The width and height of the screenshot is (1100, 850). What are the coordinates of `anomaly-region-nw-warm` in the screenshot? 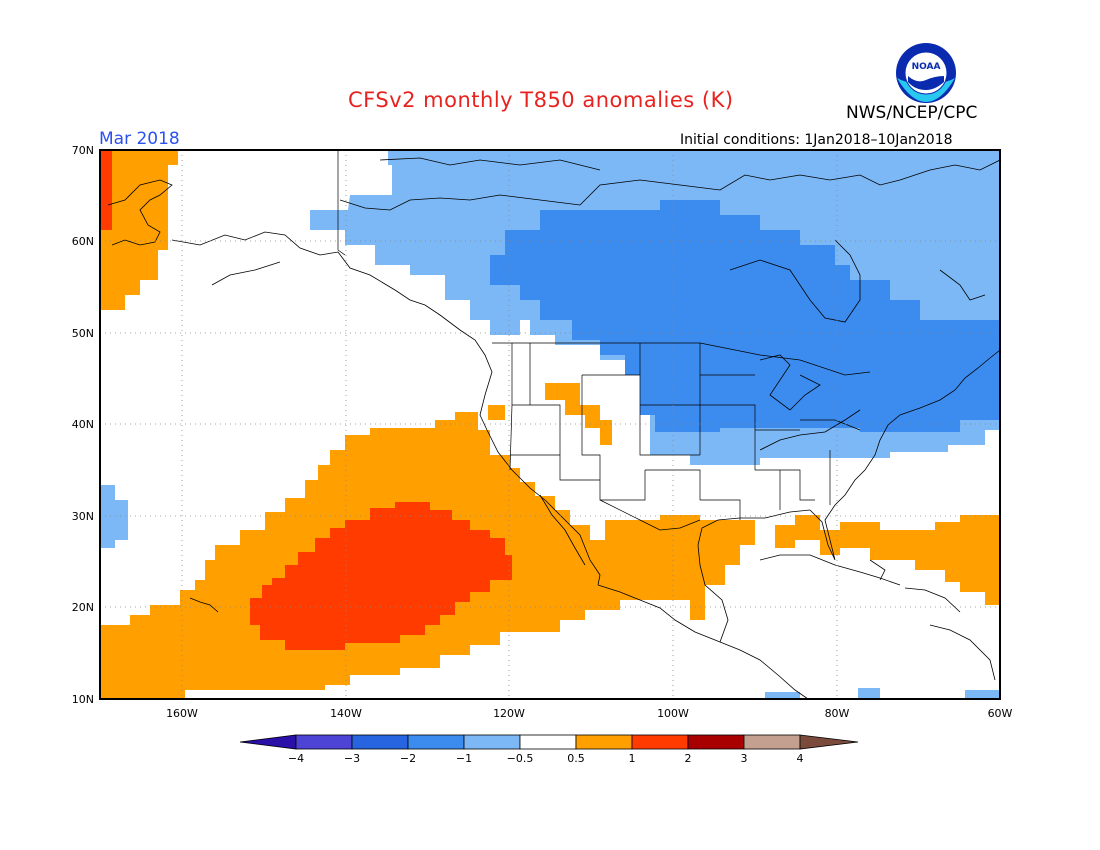 It's located at (139, 230).